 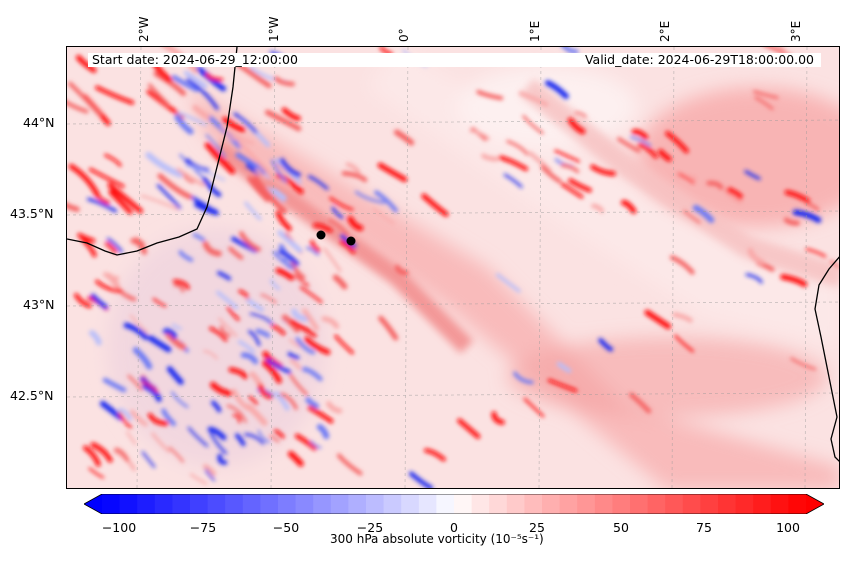 I want to click on colorbar-tick: 50, so click(x=621, y=527).